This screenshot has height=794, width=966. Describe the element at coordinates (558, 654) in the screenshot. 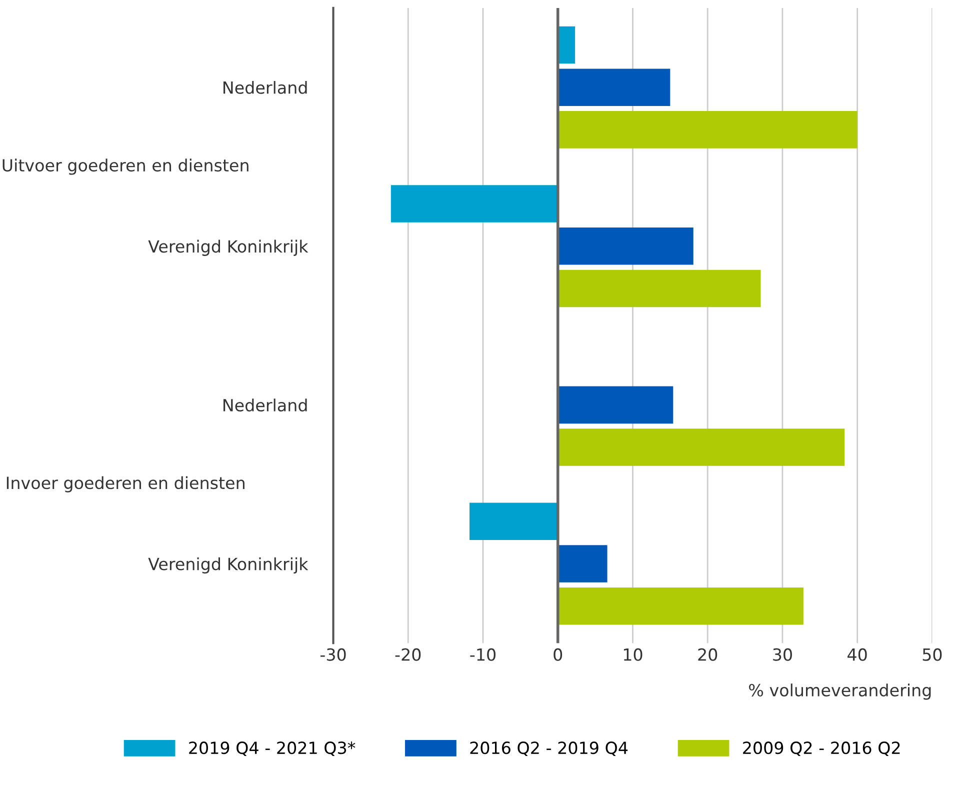

I see `x-tick-label: 0` at that location.